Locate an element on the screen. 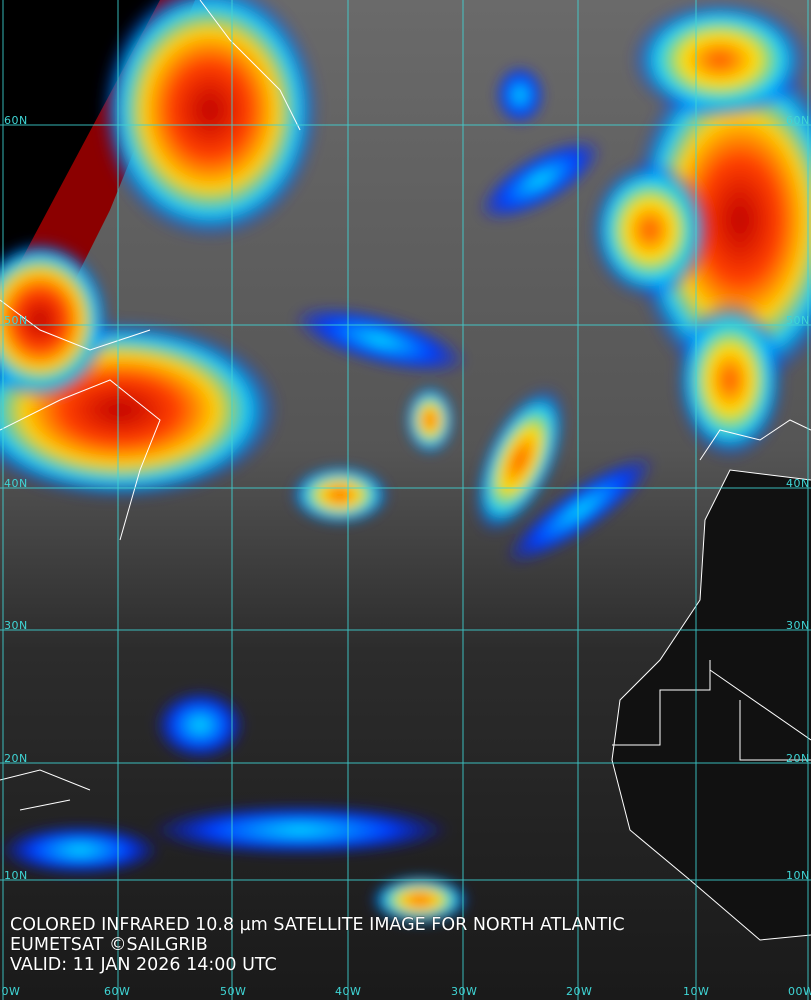 This screenshot has height=1000, width=811. lon-label: 20W is located at coordinates (579, 991).